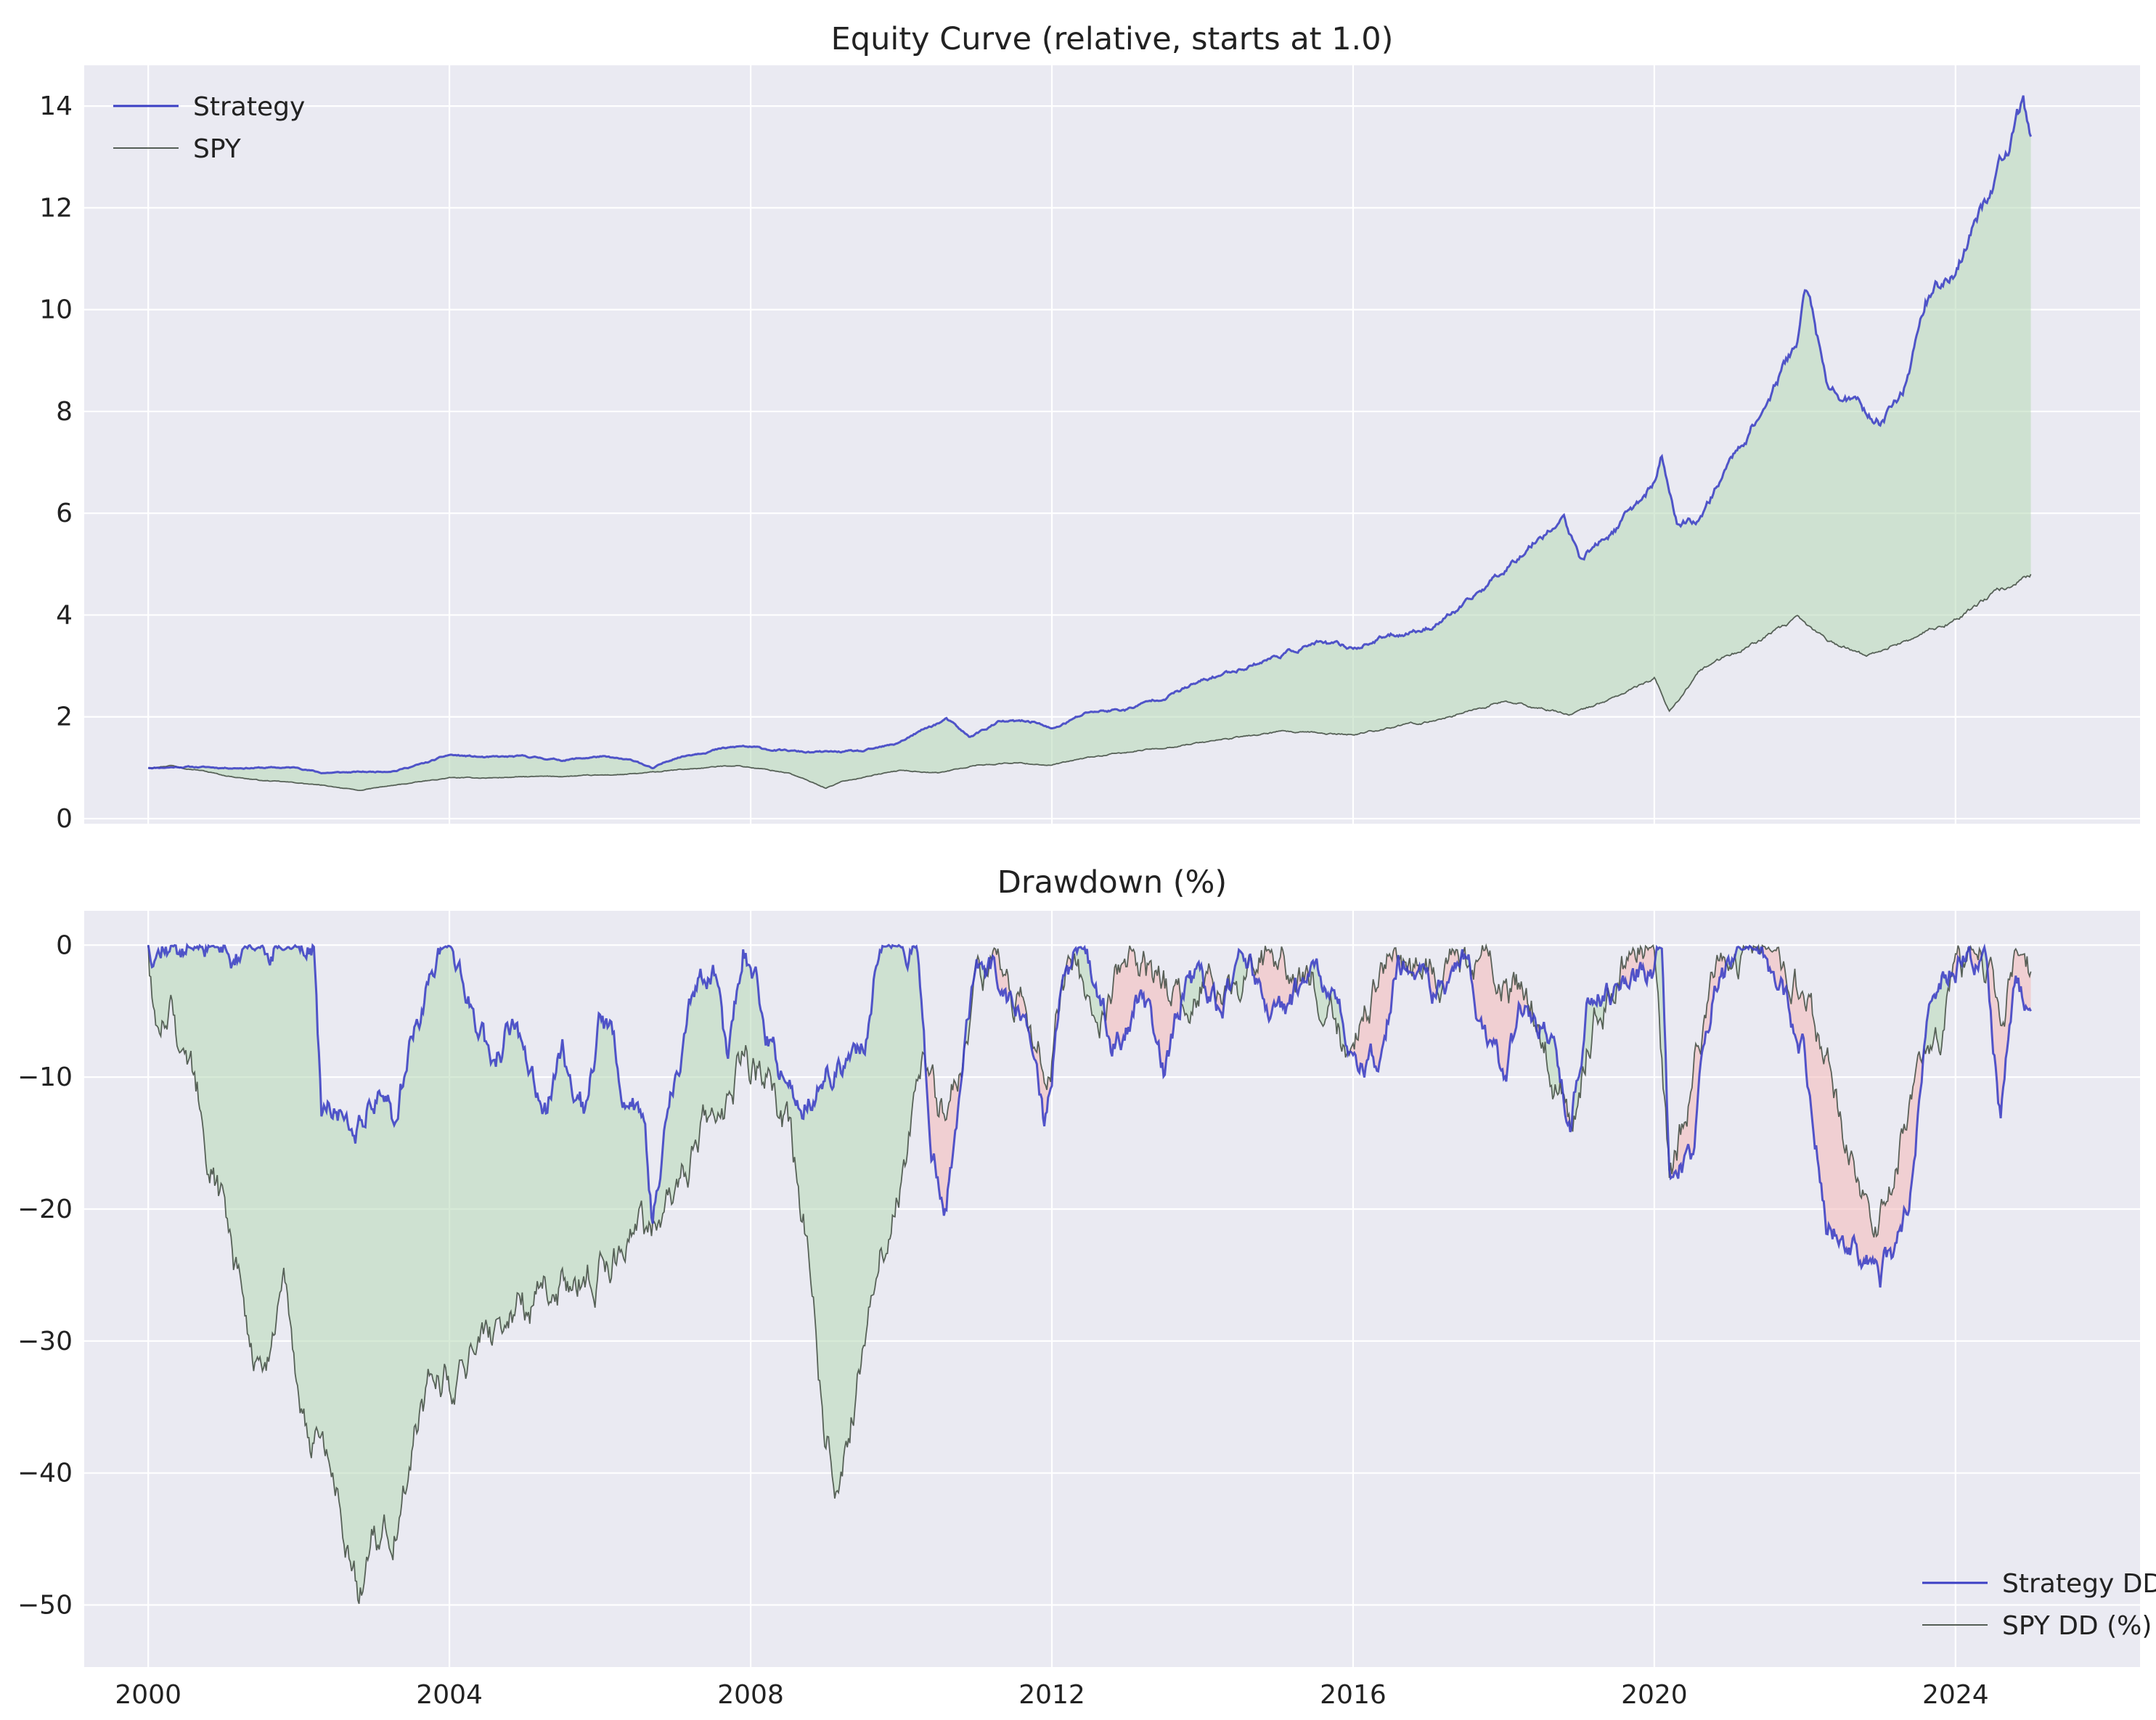 This screenshot has height=1720, width=2156. What do you see at coordinates (56, 106) in the screenshot?
I see `equity-y-tick-label: 14` at bounding box center [56, 106].